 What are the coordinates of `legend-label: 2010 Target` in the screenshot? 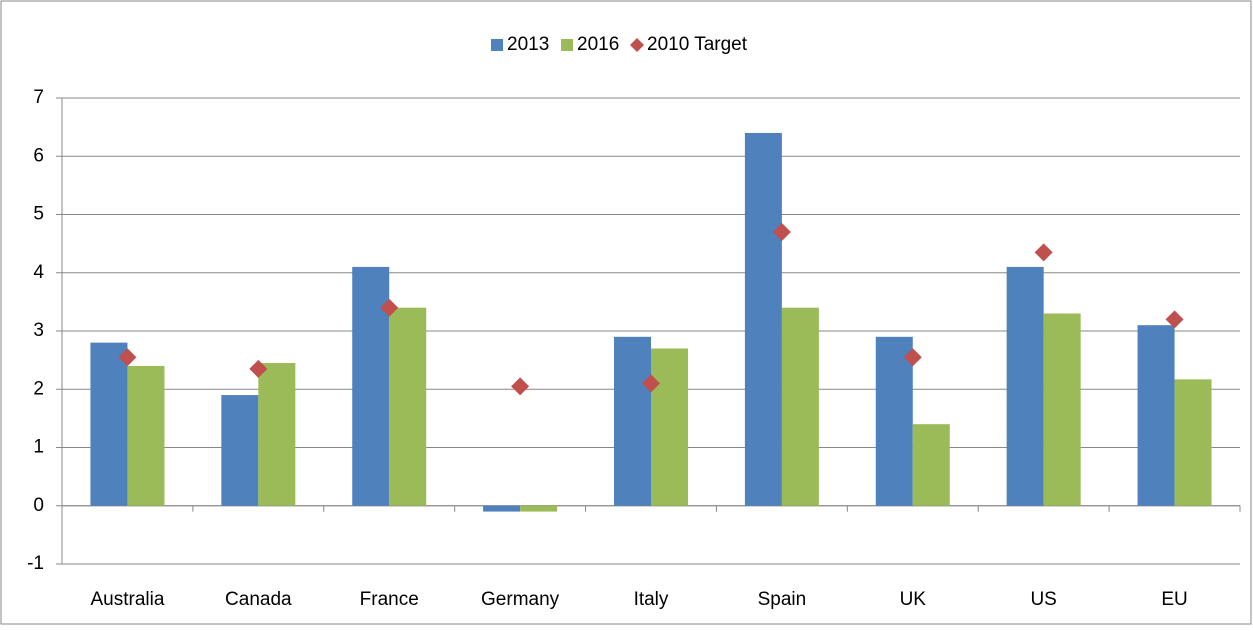 It's located at (697, 44).